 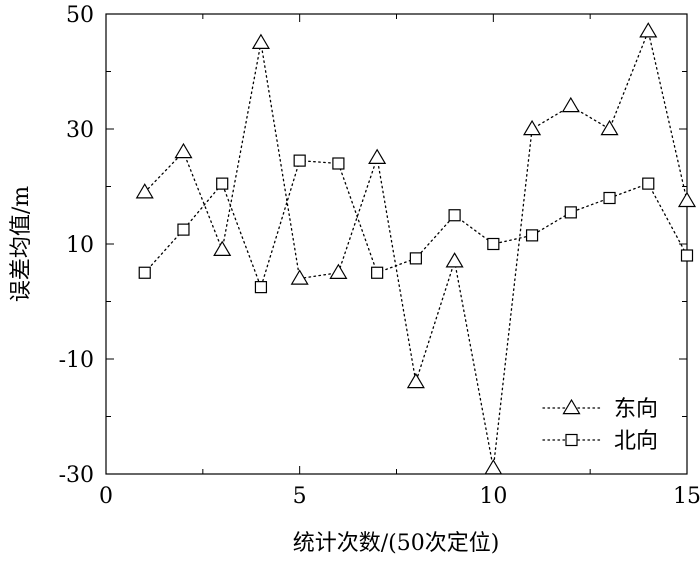 What do you see at coordinates (21, 244) in the screenshot?
I see `y-axis-title: 误差均值/m` at bounding box center [21, 244].